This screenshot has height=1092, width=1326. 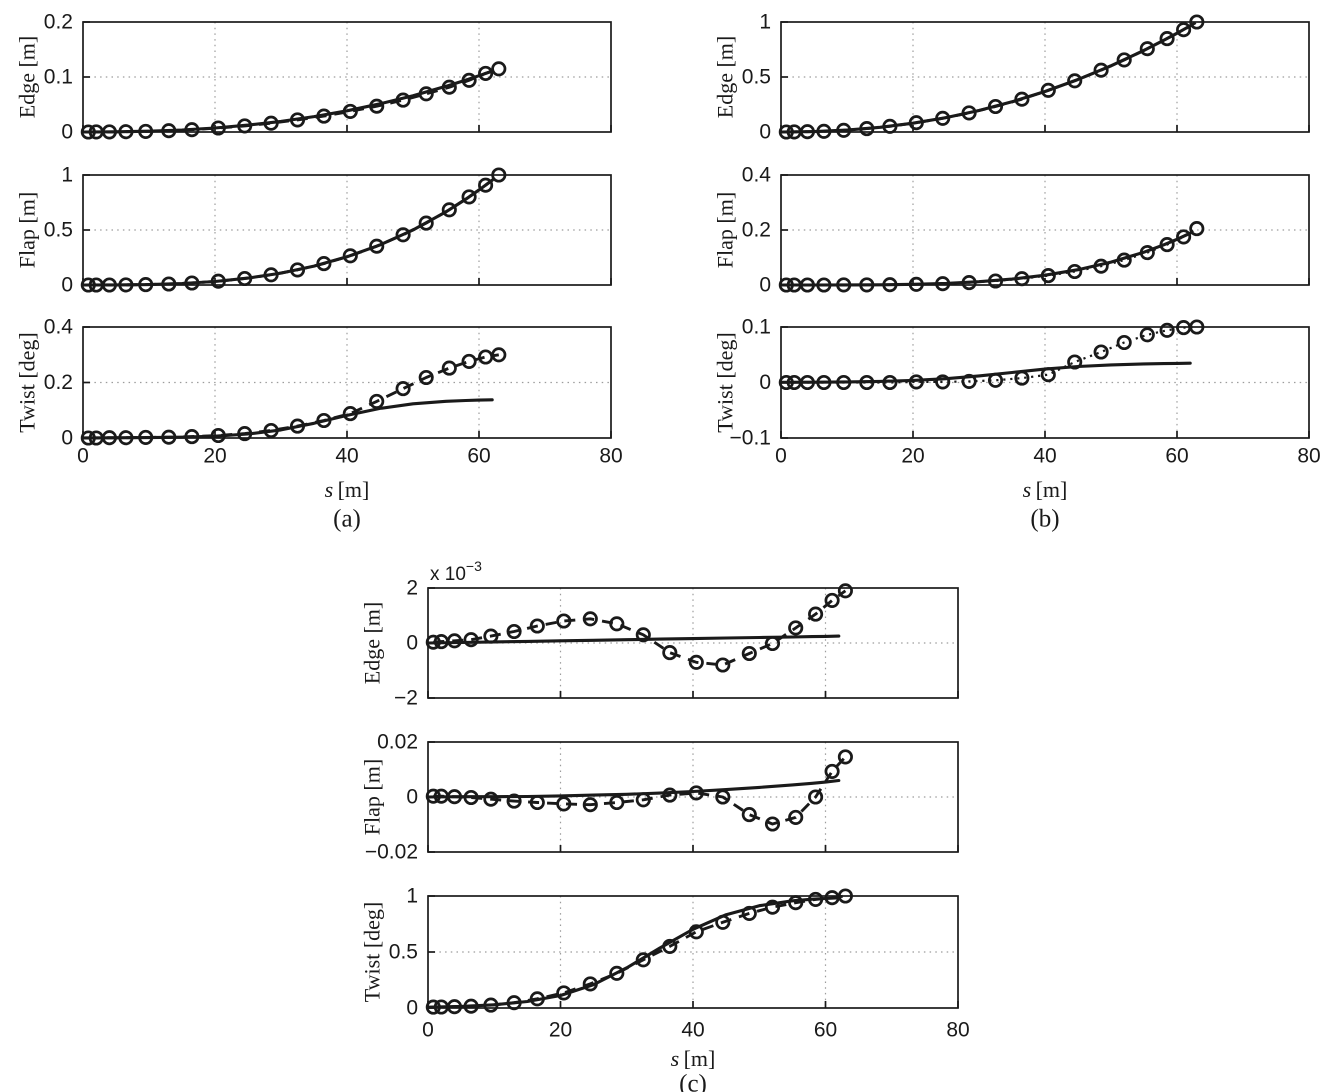 I want to click on panel-c-flap-plot: −0.02 0 0.02 Flap [m], so click(x=659, y=797).